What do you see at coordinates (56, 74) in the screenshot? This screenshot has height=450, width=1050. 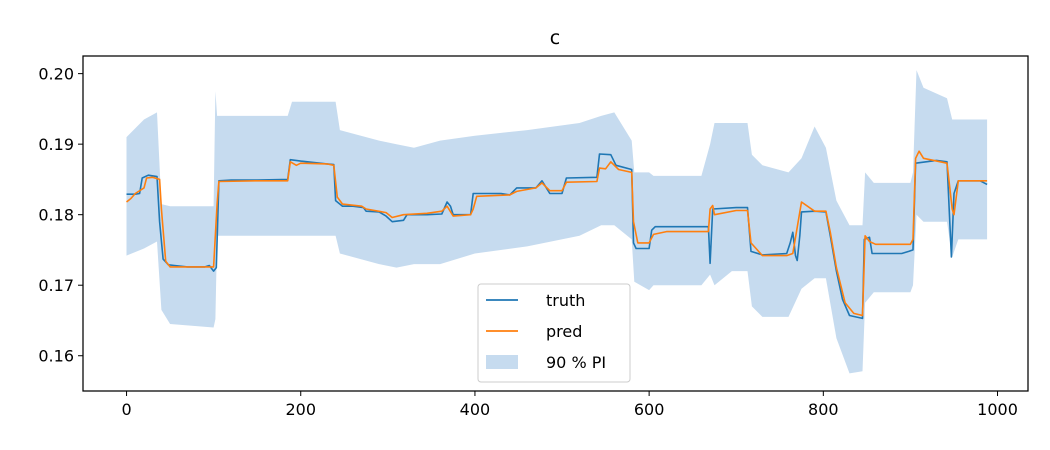 I see `y-tick-label: 0.20` at bounding box center [56, 74].